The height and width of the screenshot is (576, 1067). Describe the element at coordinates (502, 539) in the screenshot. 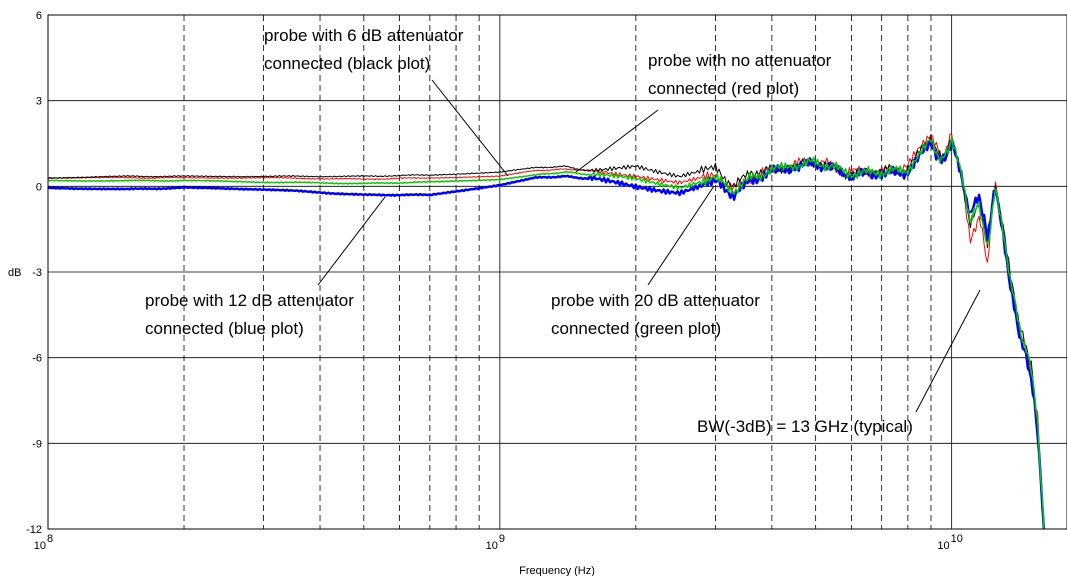

I see `x-tick-exponent: 9` at that location.